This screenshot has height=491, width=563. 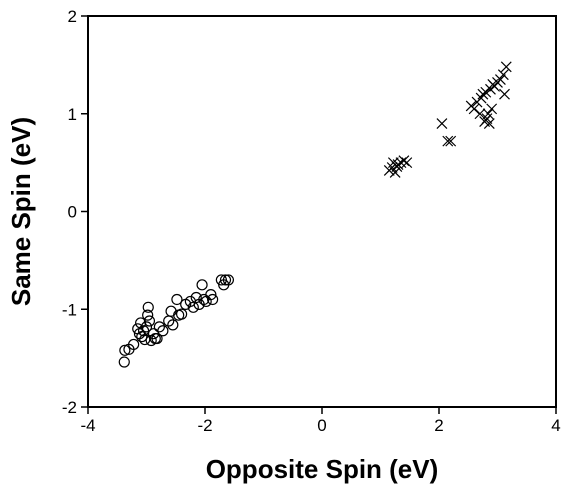 I want to click on y-tick-label: -1, so click(x=69, y=309).